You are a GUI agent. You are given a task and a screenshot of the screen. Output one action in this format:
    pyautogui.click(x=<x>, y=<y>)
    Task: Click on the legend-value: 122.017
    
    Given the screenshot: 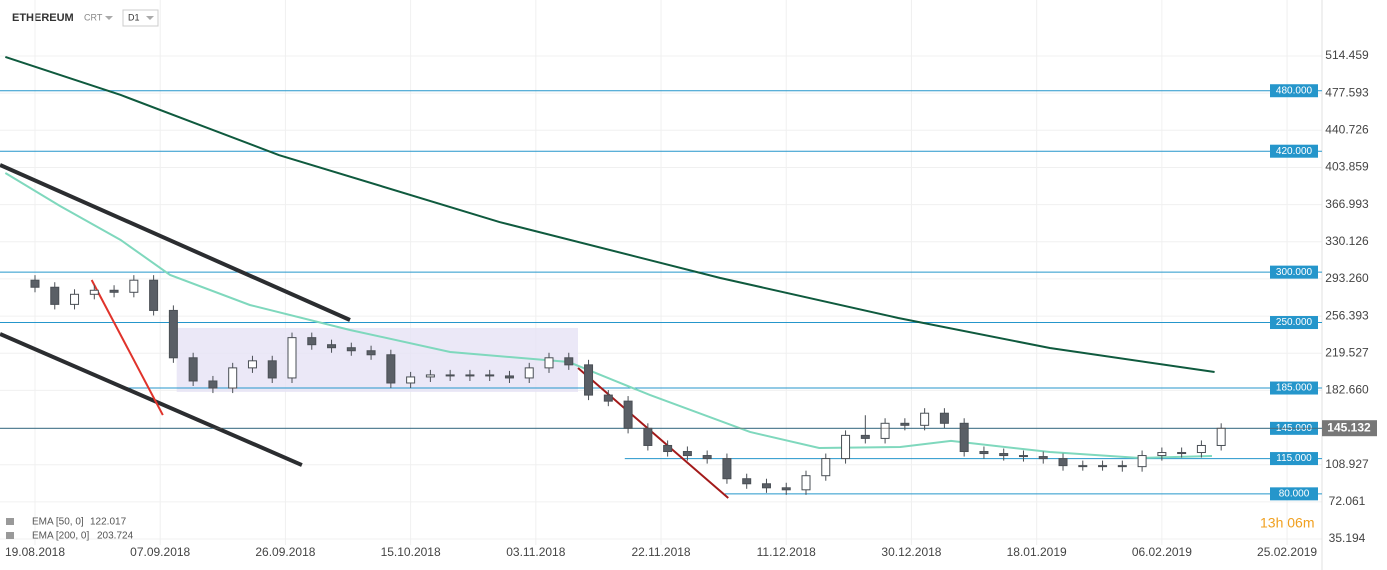 What is the action you would take?
    pyautogui.click(x=108, y=522)
    